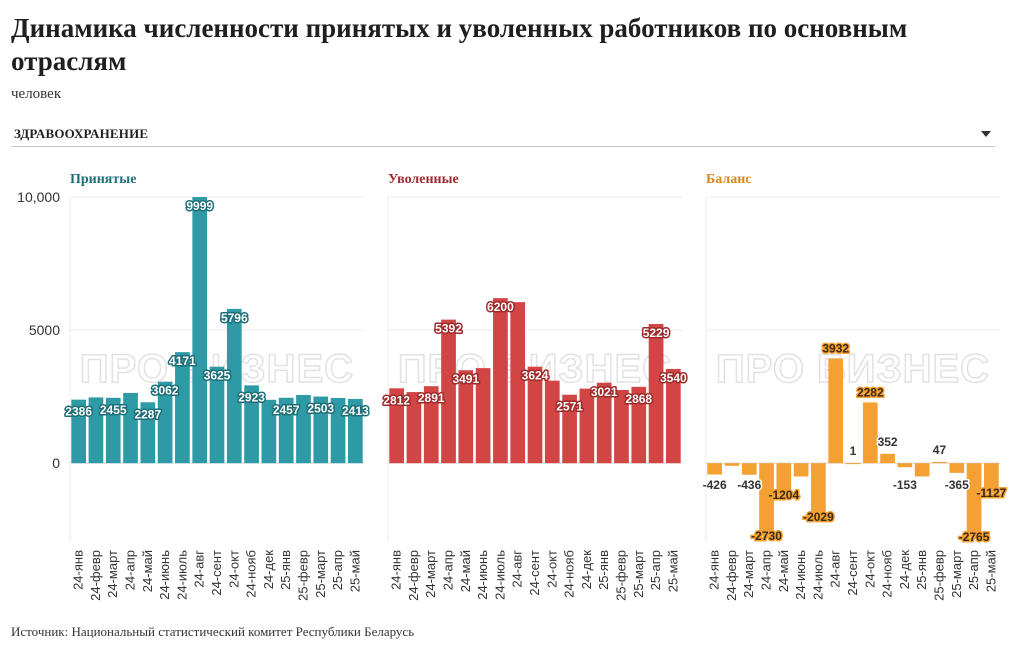  Describe the element at coordinates (638, 399) in the screenshot. I see `data-label: 2868` at that location.